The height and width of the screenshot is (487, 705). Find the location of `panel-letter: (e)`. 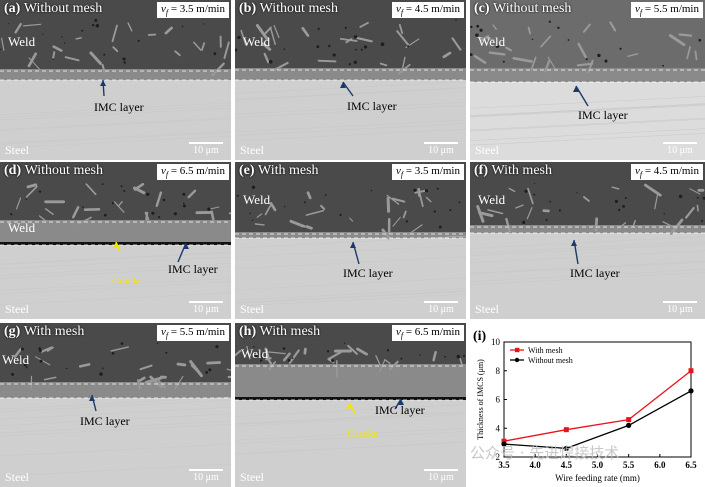

panel-letter: (e) is located at coordinates (247, 170).